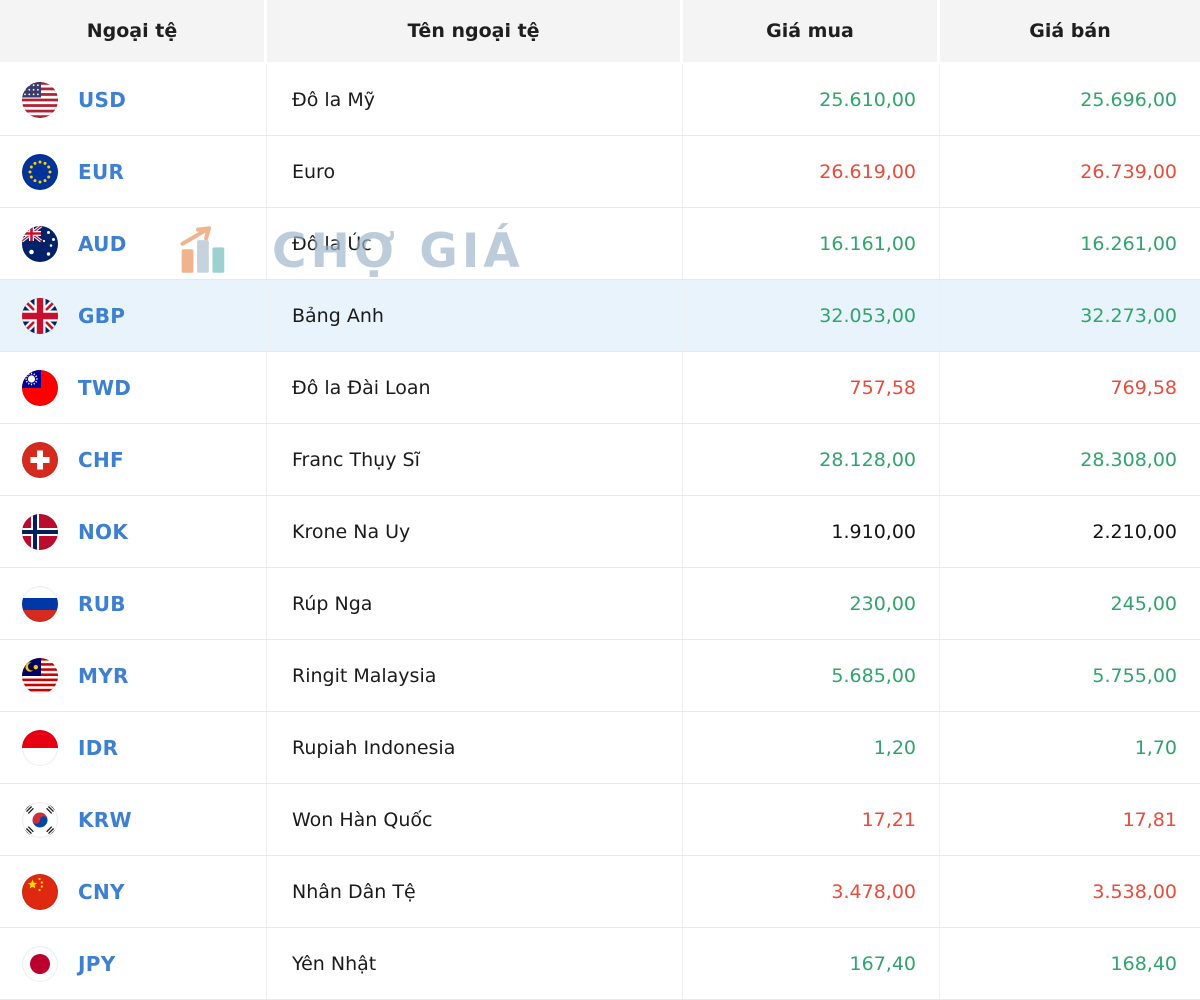 The height and width of the screenshot is (1000, 1200). Describe the element at coordinates (873, 891) in the screenshot. I see `buy-price: 3.478,00` at that location.